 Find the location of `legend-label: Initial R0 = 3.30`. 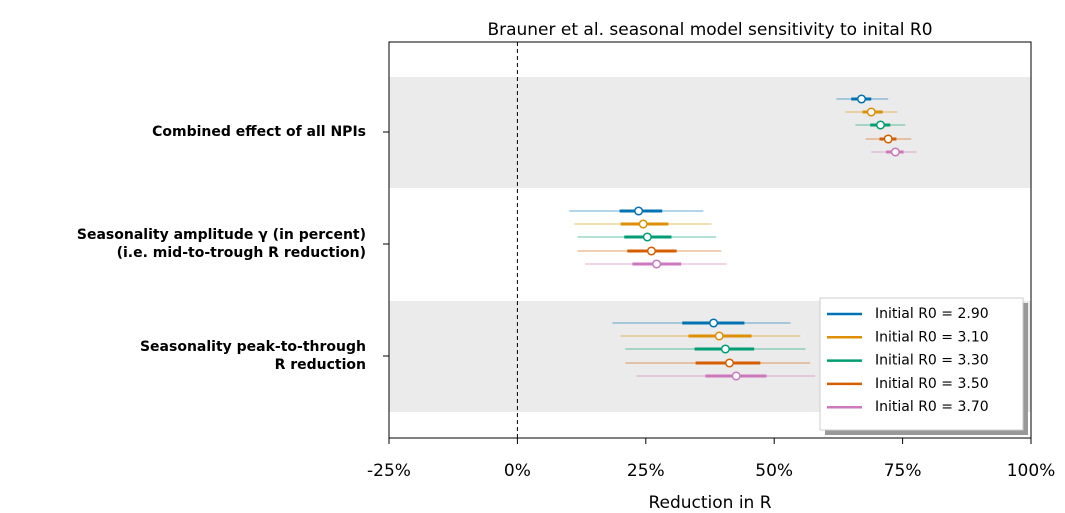

legend-label: Initial R0 = 3.30 is located at coordinates (932, 361).